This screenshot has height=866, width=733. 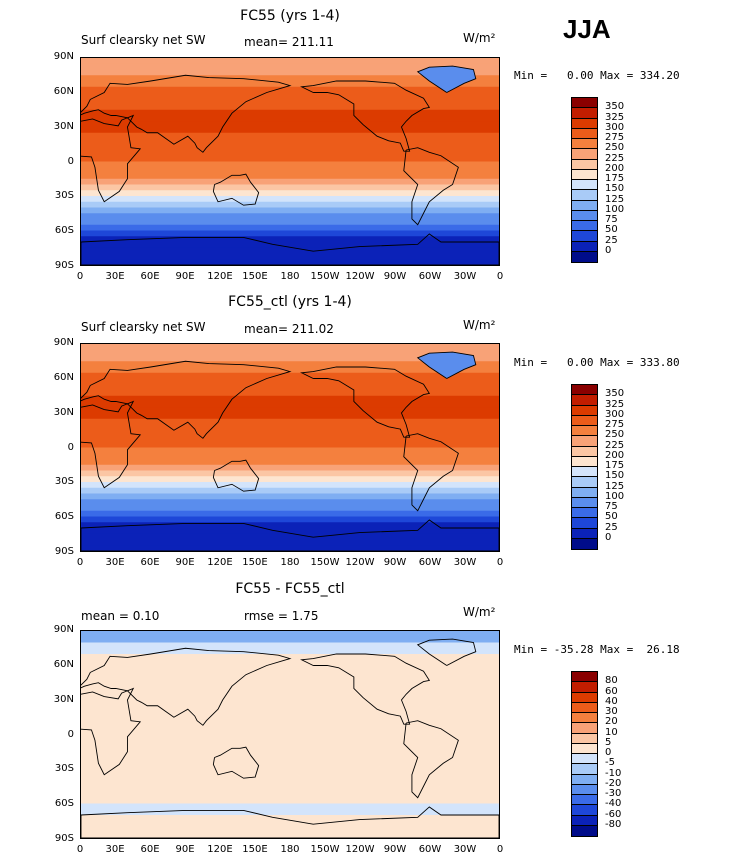 What do you see at coordinates (597, 75) in the screenshot?
I see `minmax-label: Min = 0.00 Max = 334.20` at bounding box center [597, 75].